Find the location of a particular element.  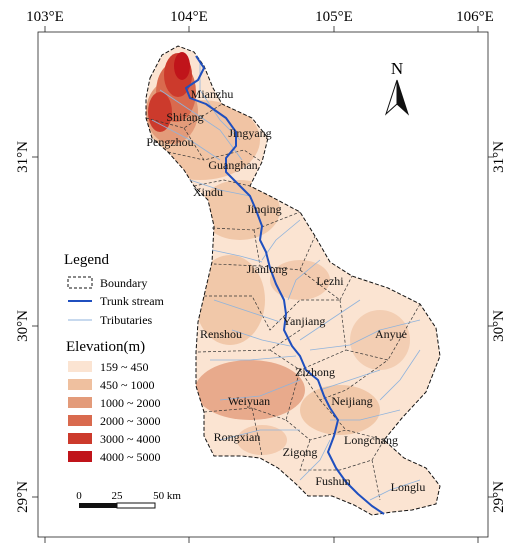

place-lezhi: Lezhi is located at coordinates (330, 281).